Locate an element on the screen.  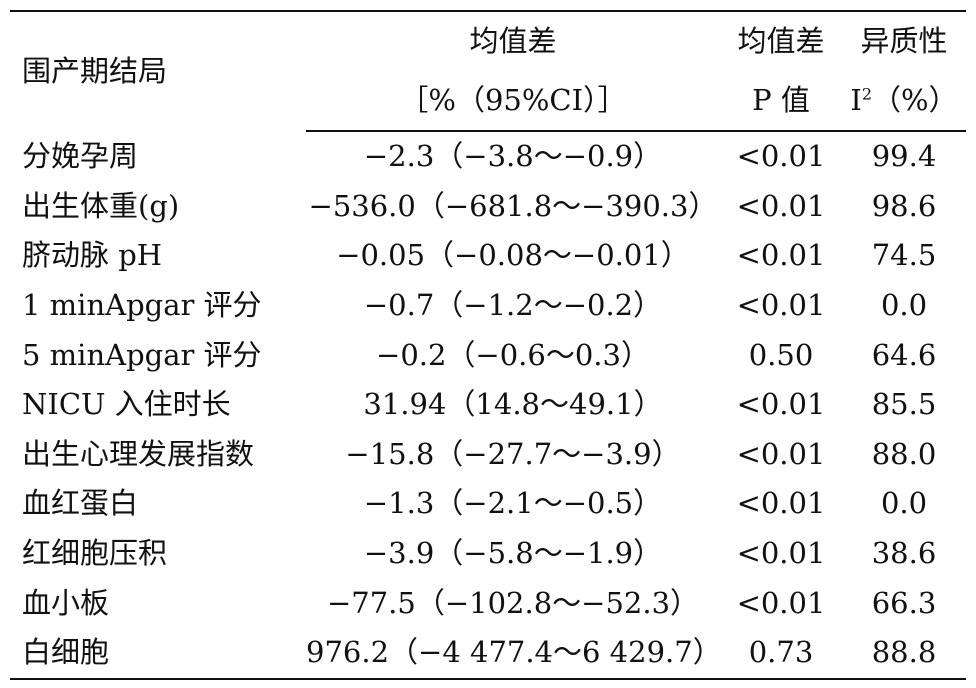
cell-i2: 66.3 is located at coordinates (904, 602).